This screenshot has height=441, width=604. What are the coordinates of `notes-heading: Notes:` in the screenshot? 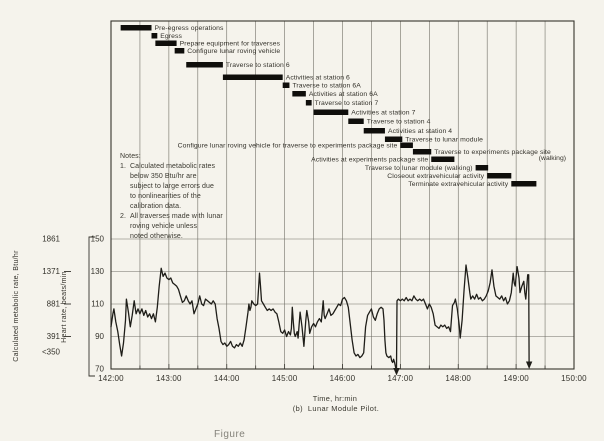 It's located at (130, 156).